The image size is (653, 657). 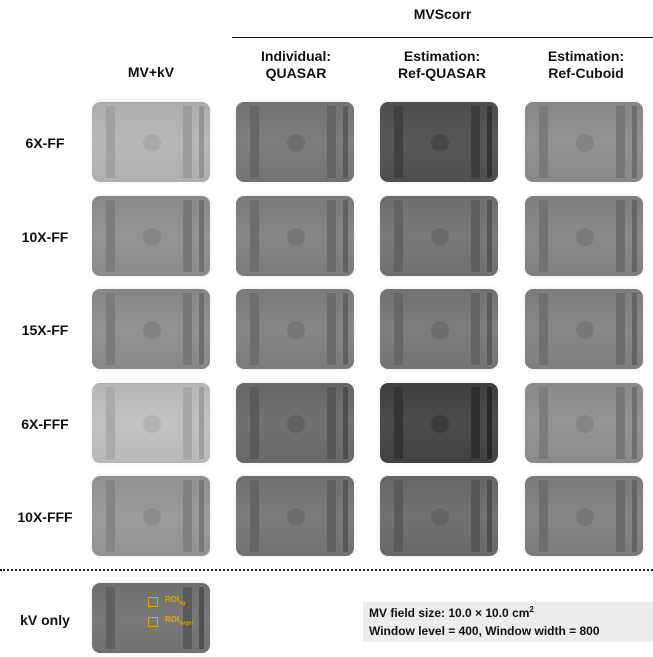 What do you see at coordinates (45, 424) in the screenshot?
I see `row-label-6x-fff: 6X-FFF` at bounding box center [45, 424].